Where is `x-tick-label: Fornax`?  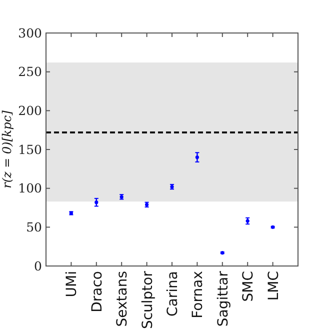
x-tick-label: Fornax is located at coordinates (198, 294).